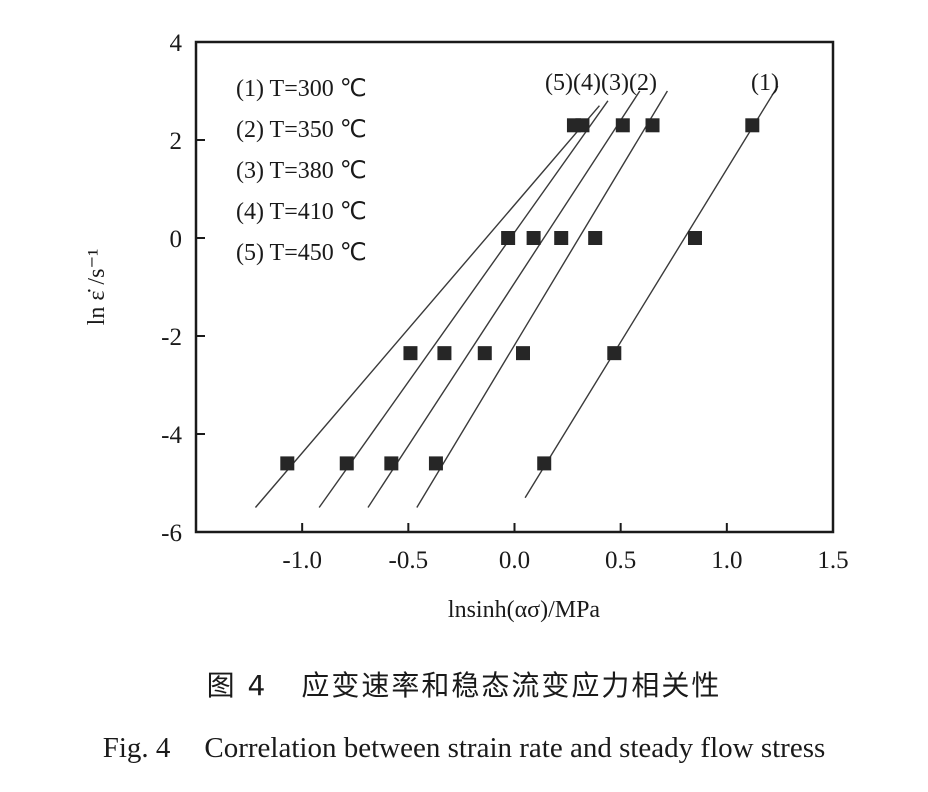  I want to click on figure-caption-chinese: 图 4 应变速率和稳态流变应力相关性, so click(464, 684).